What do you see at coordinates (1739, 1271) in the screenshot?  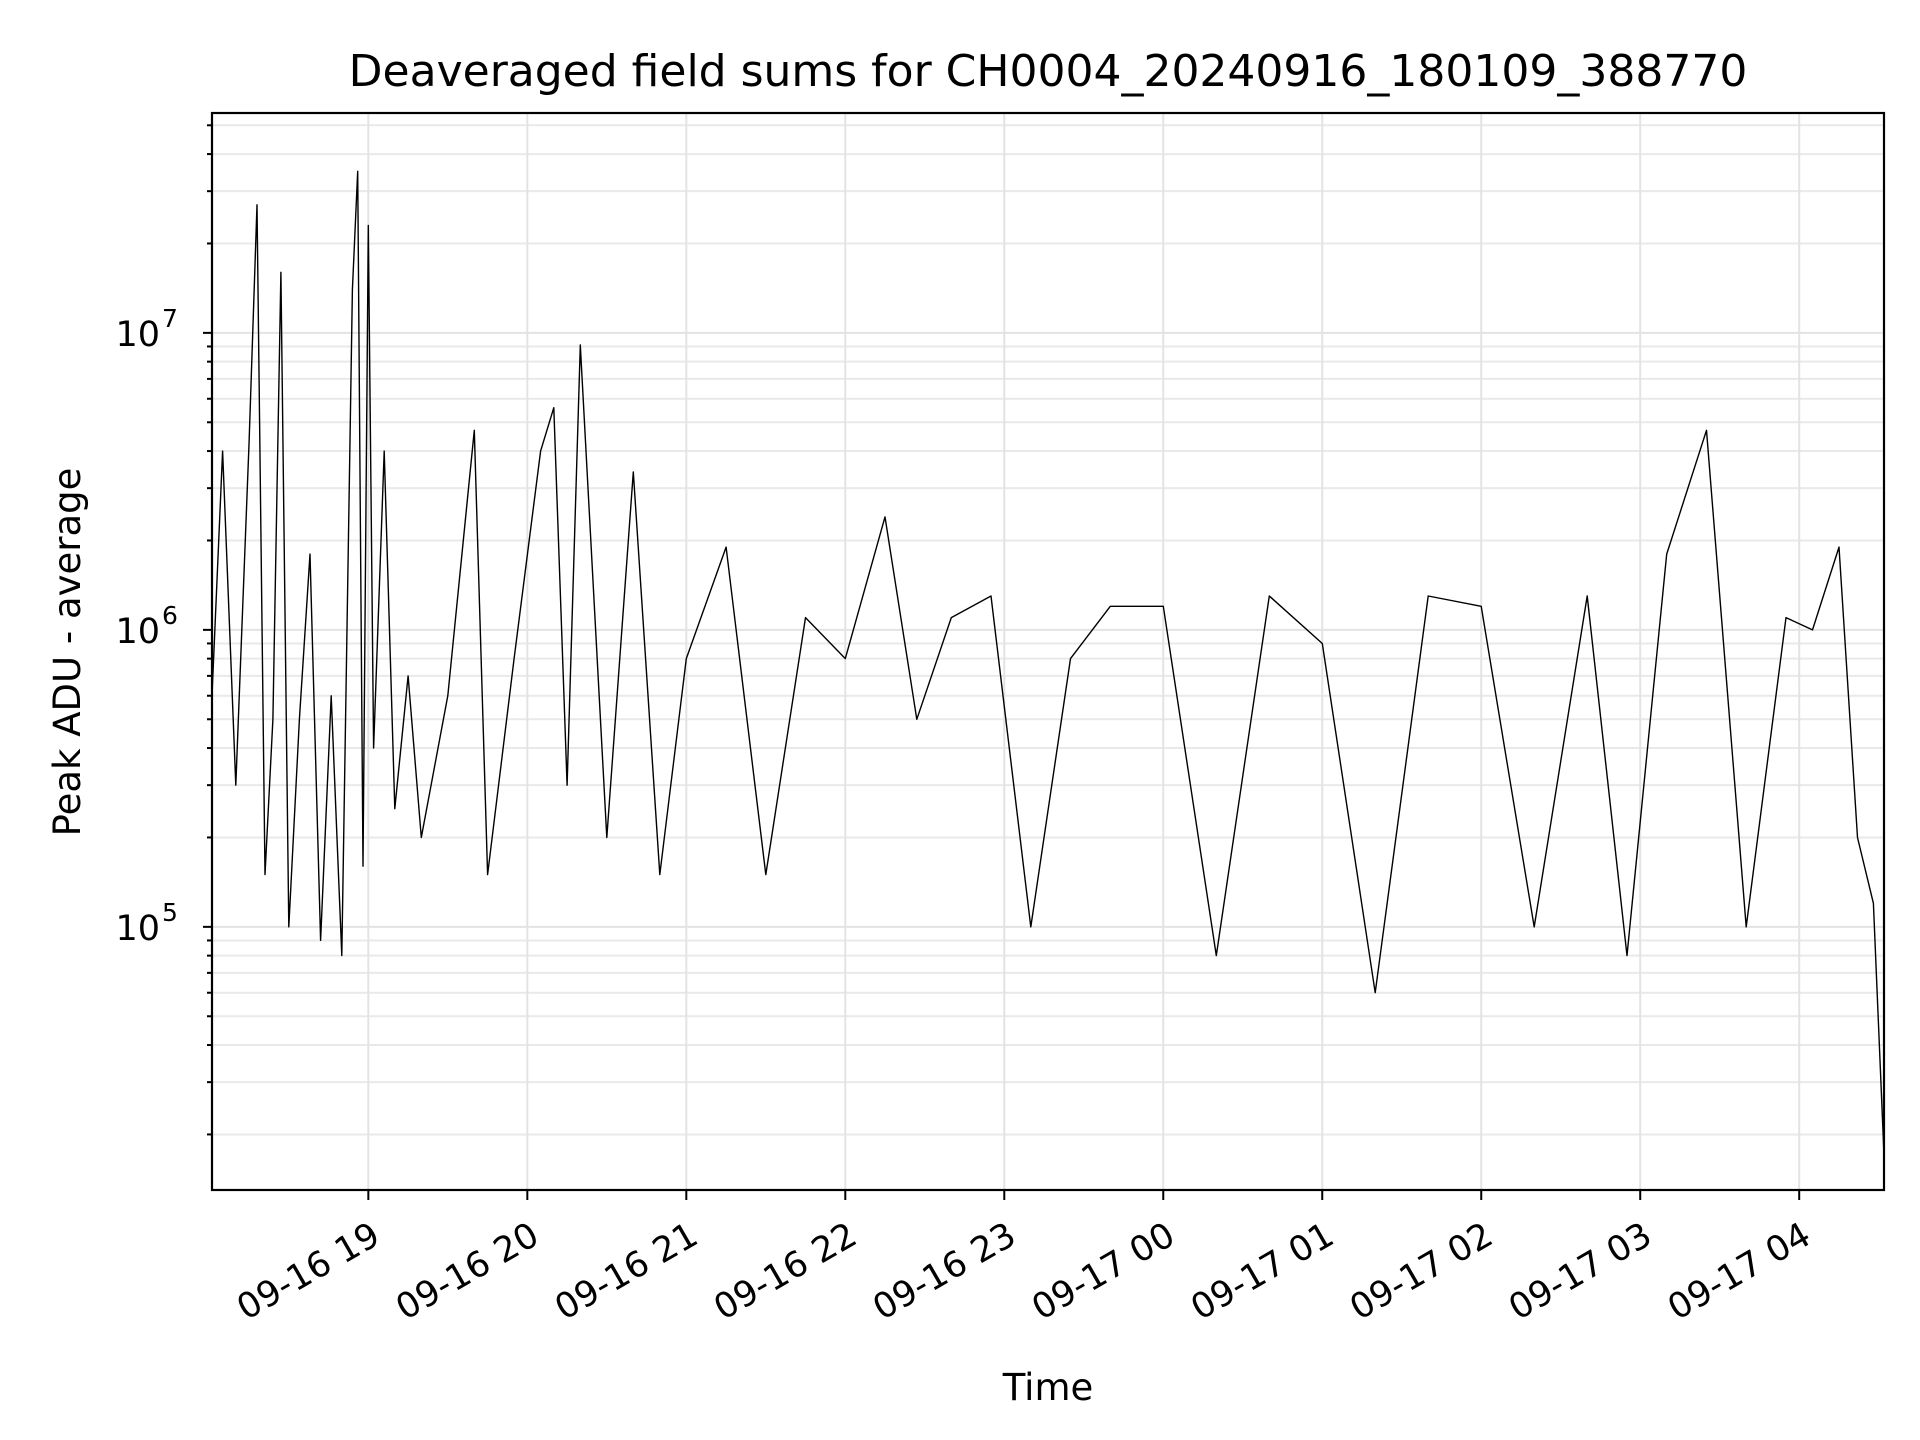 I see `x-tick-label: 09-17 04` at bounding box center [1739, 1271].